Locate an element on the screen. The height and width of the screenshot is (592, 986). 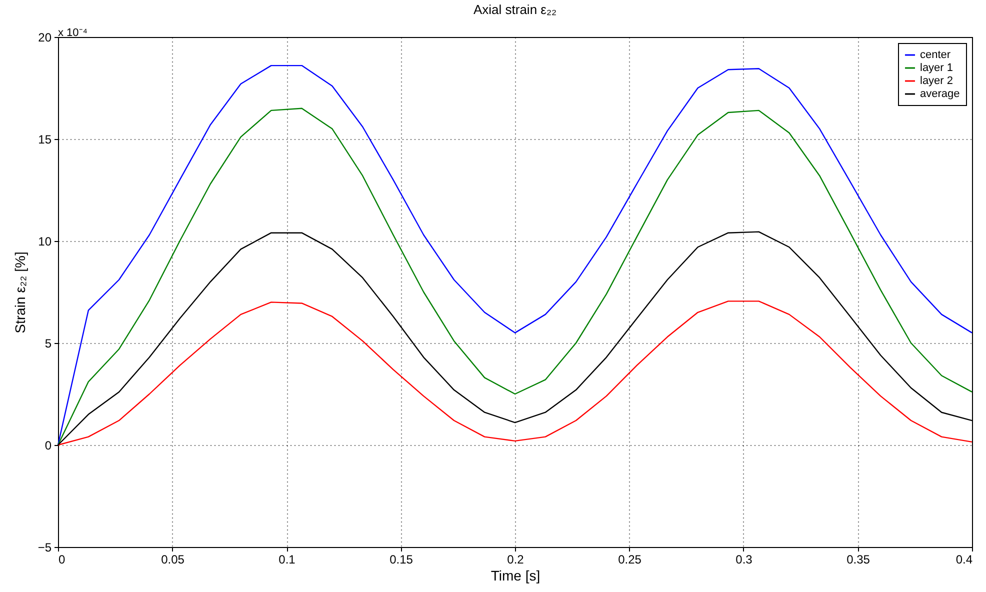
x-tick-label: 0.4 is located at coordinates (964, 559).